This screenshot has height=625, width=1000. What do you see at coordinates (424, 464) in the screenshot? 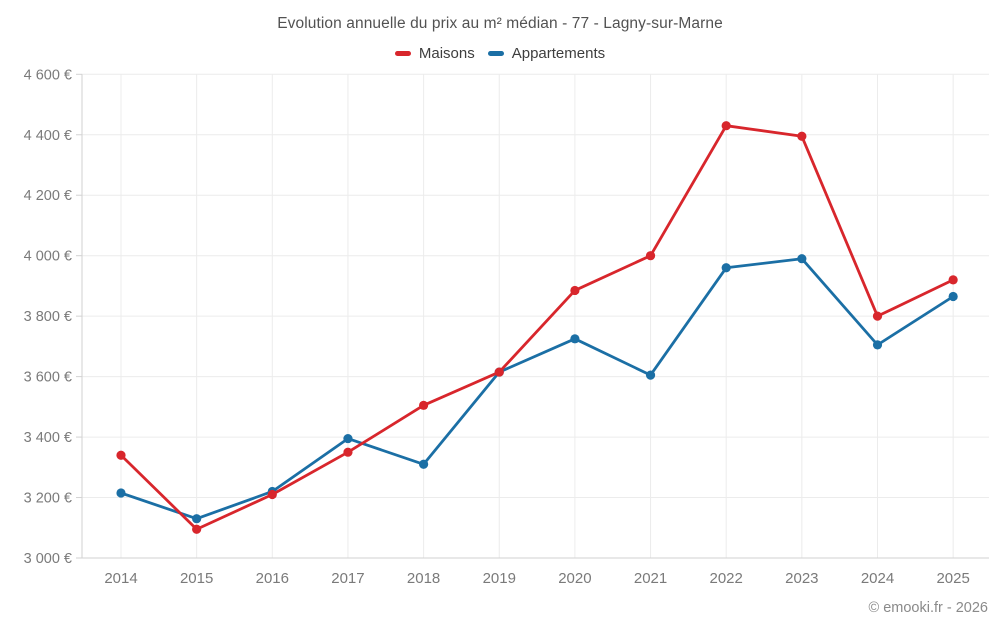
I see `point-appartements-2018` at bounding box center [424, 464].